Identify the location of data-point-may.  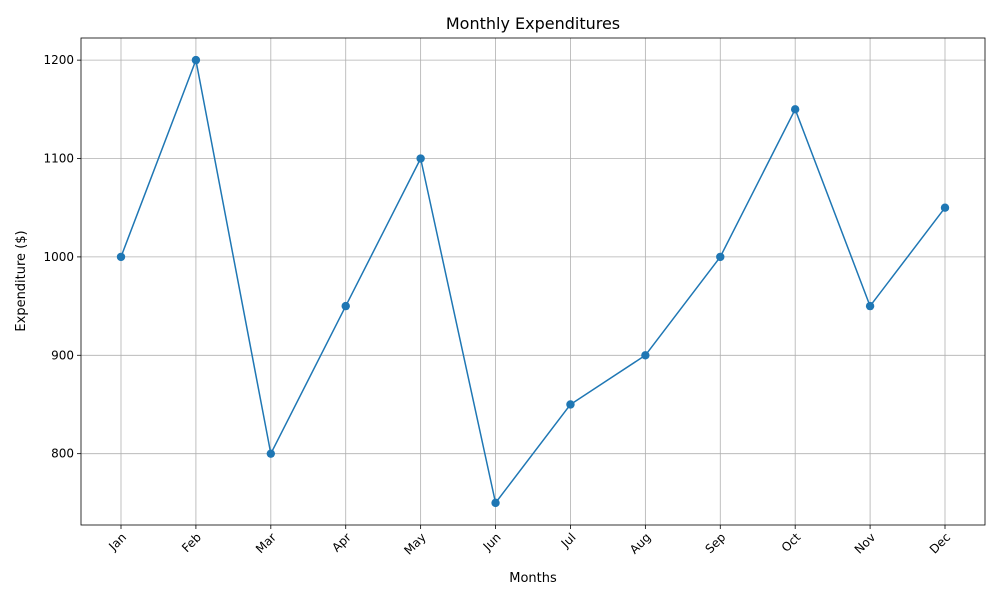
(420, 158).